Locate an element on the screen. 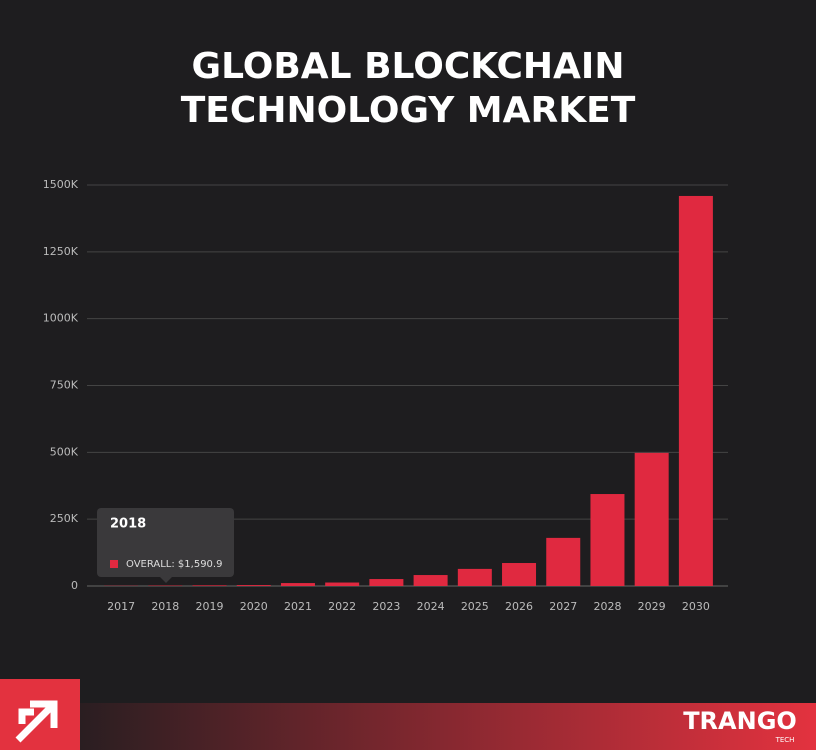  tooltip-text: OVERALL: $1,590.9 is located at coordinates (174, 564).